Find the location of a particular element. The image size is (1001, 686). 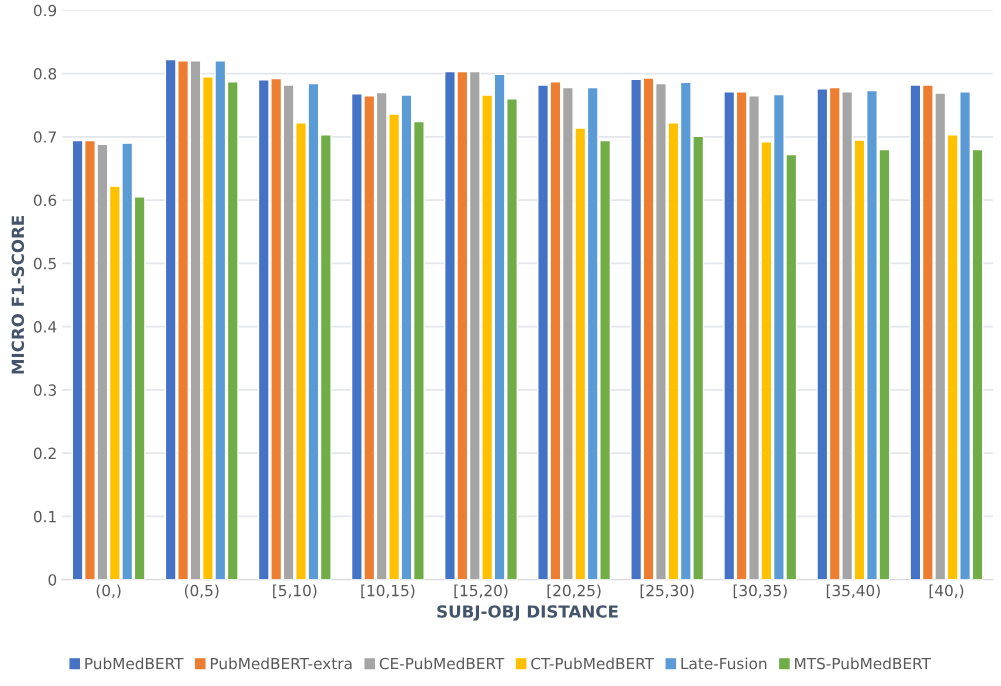

y-tick-label: 0.5 is located at coordinates (44, 263).